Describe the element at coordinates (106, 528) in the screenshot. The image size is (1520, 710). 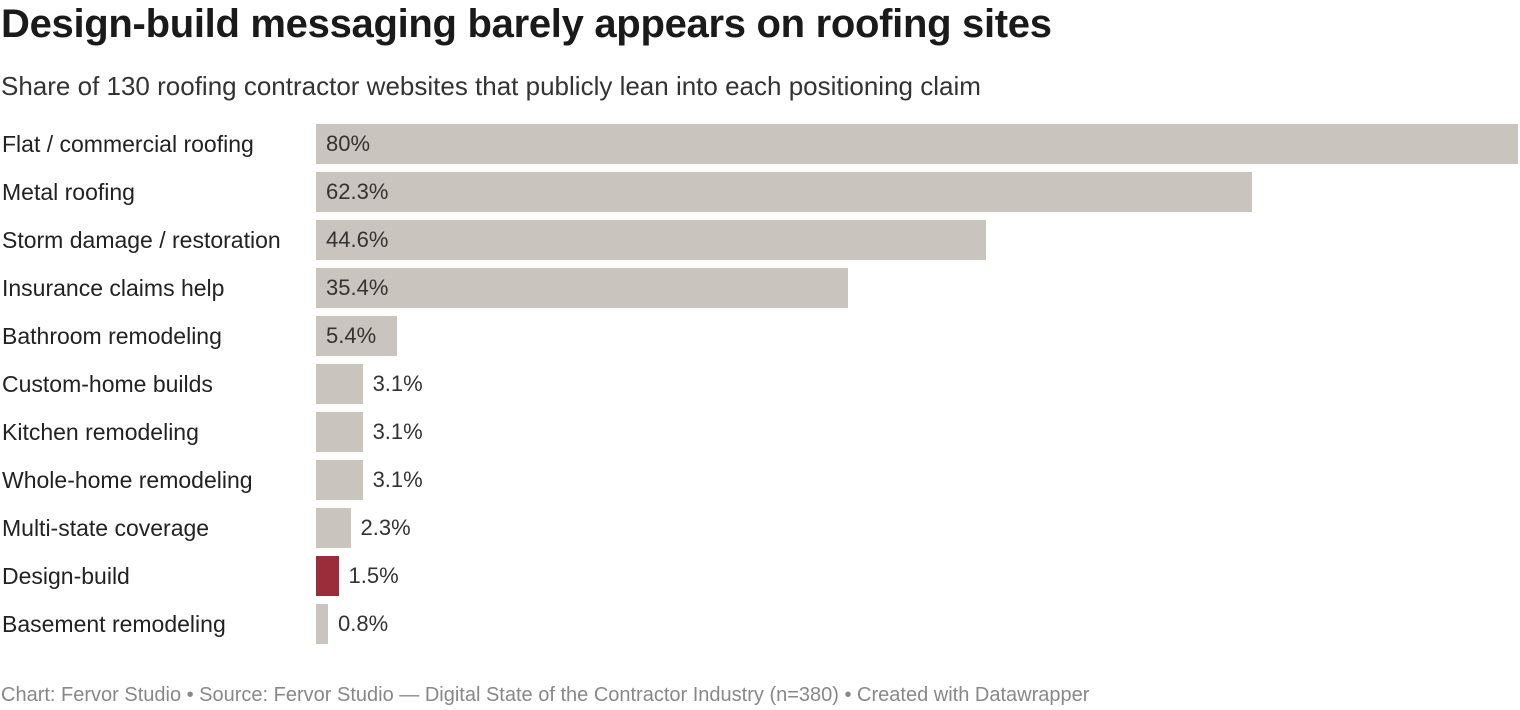
I see `category-label: Multi-state coverage` at that location.